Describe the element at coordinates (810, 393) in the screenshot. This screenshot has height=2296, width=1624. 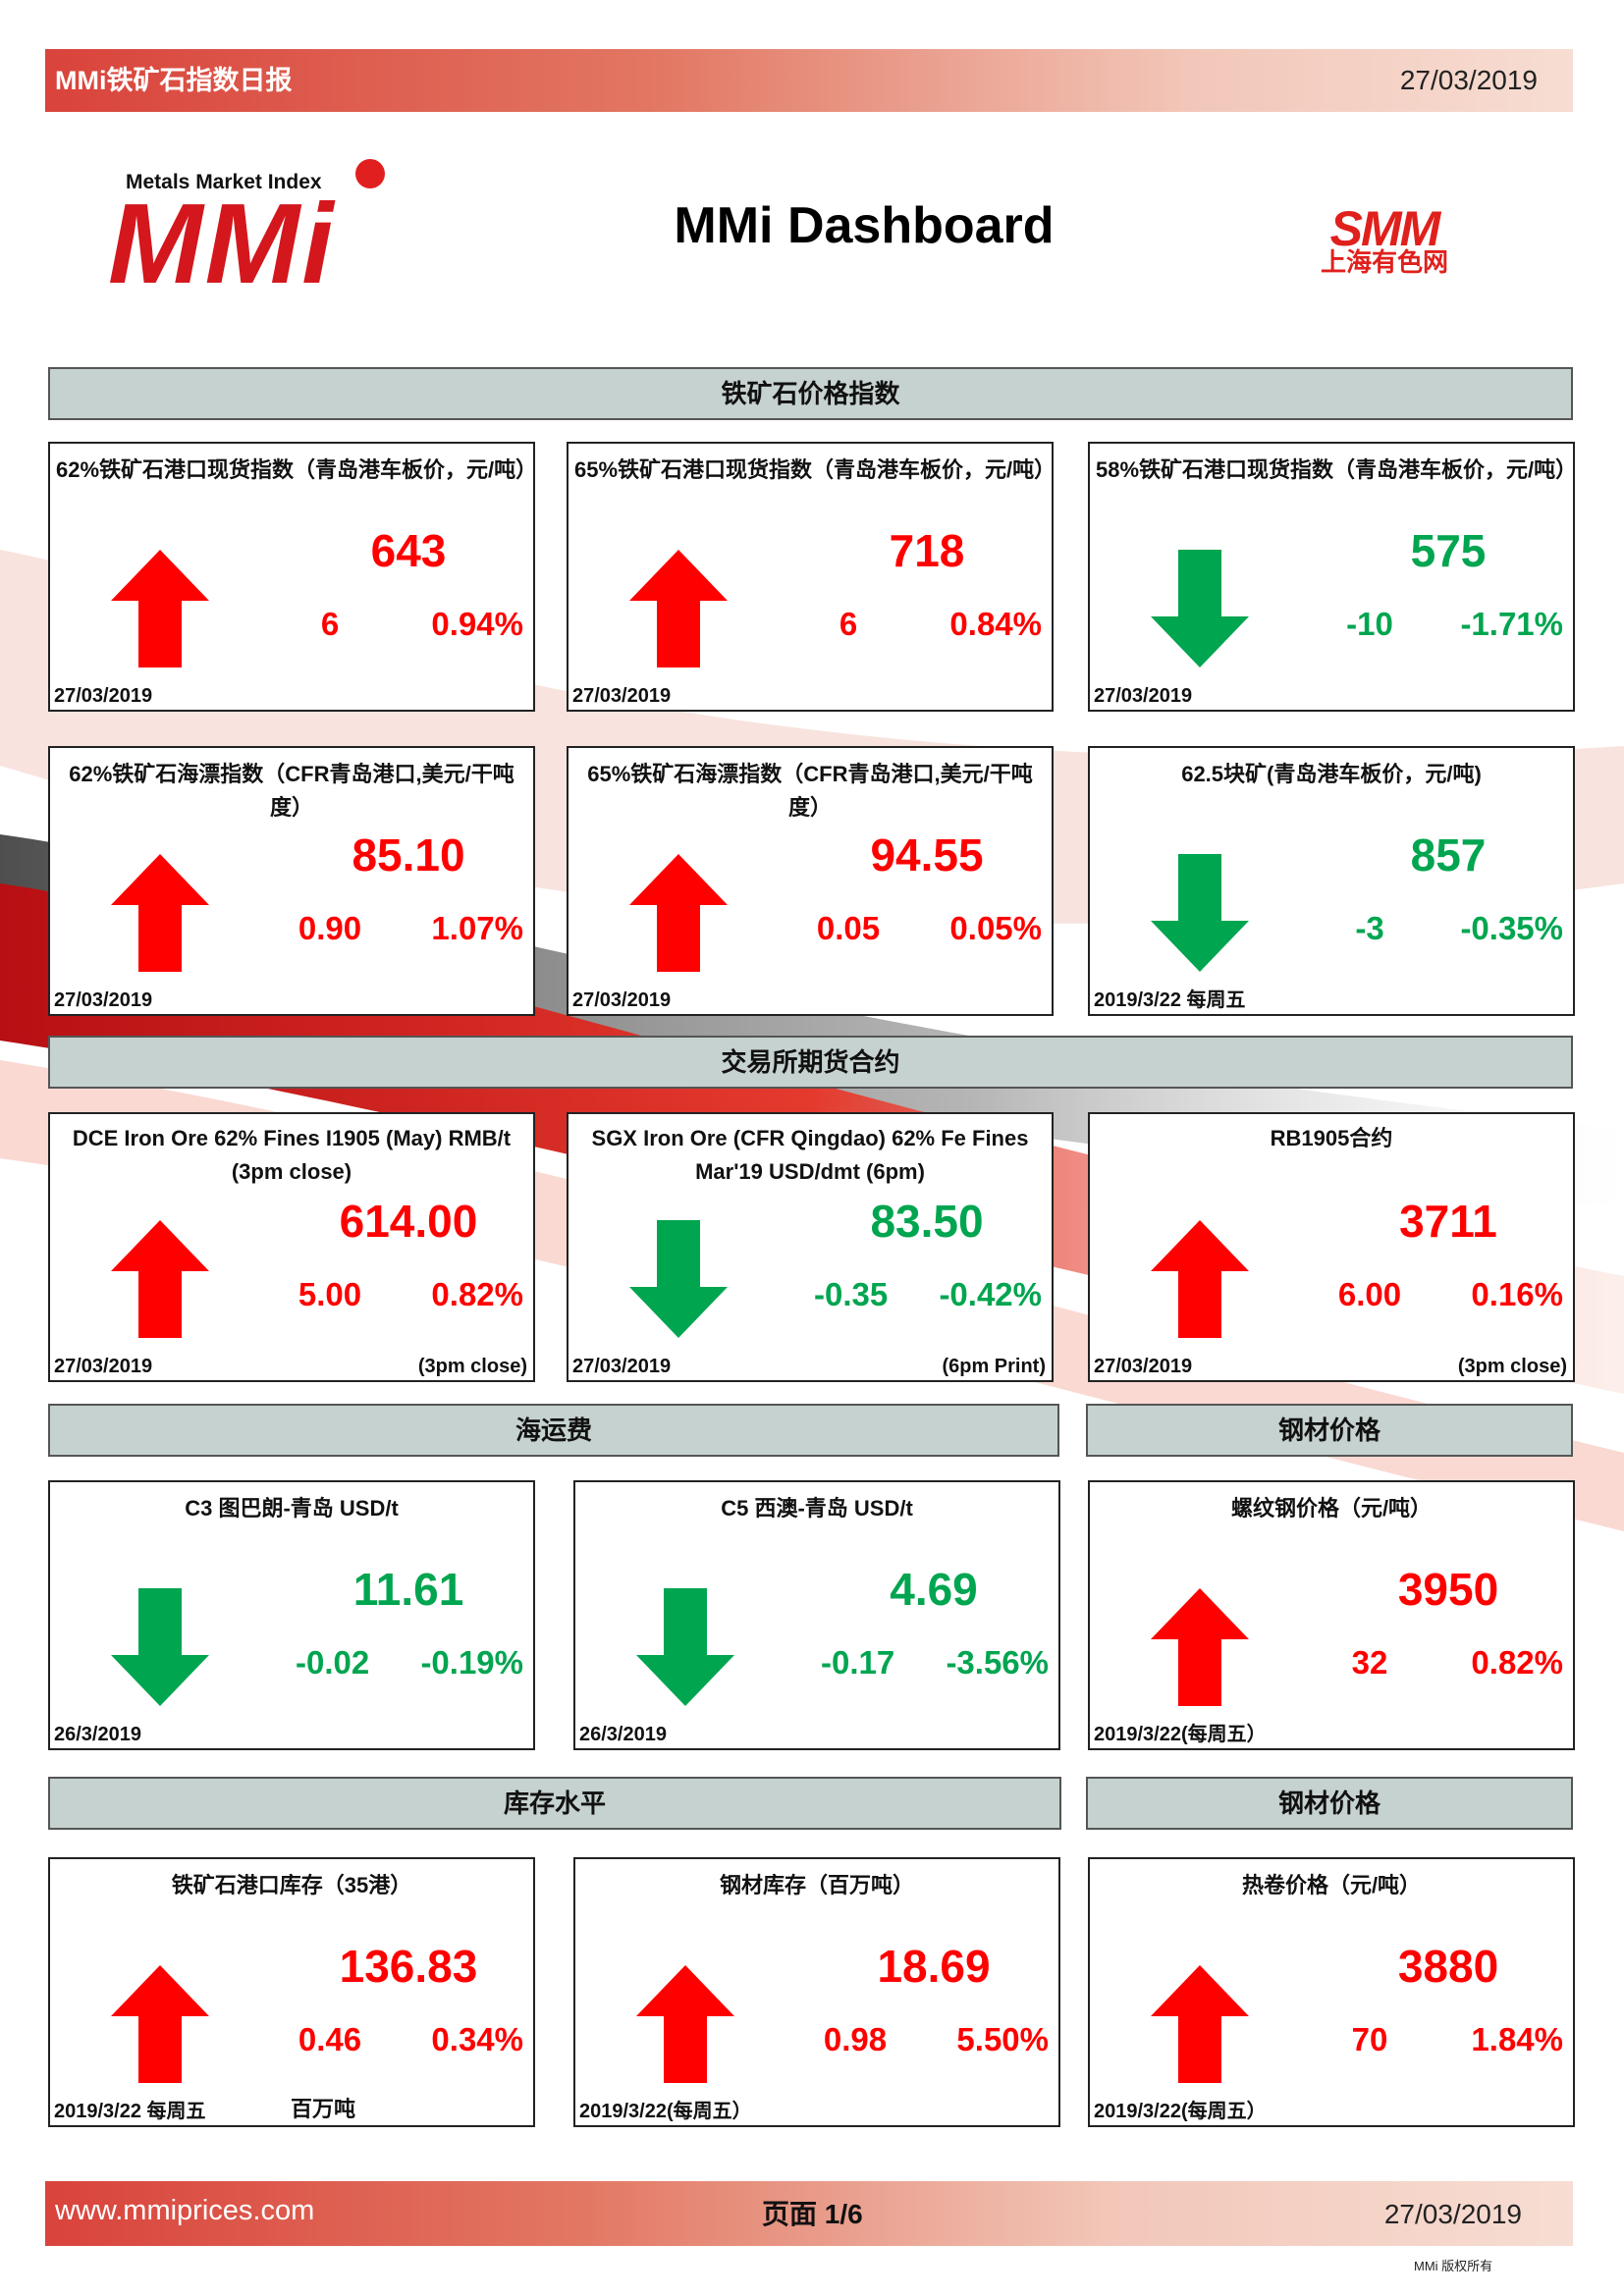
I see `section-price-index: 铁矿石价格指数` at that location.